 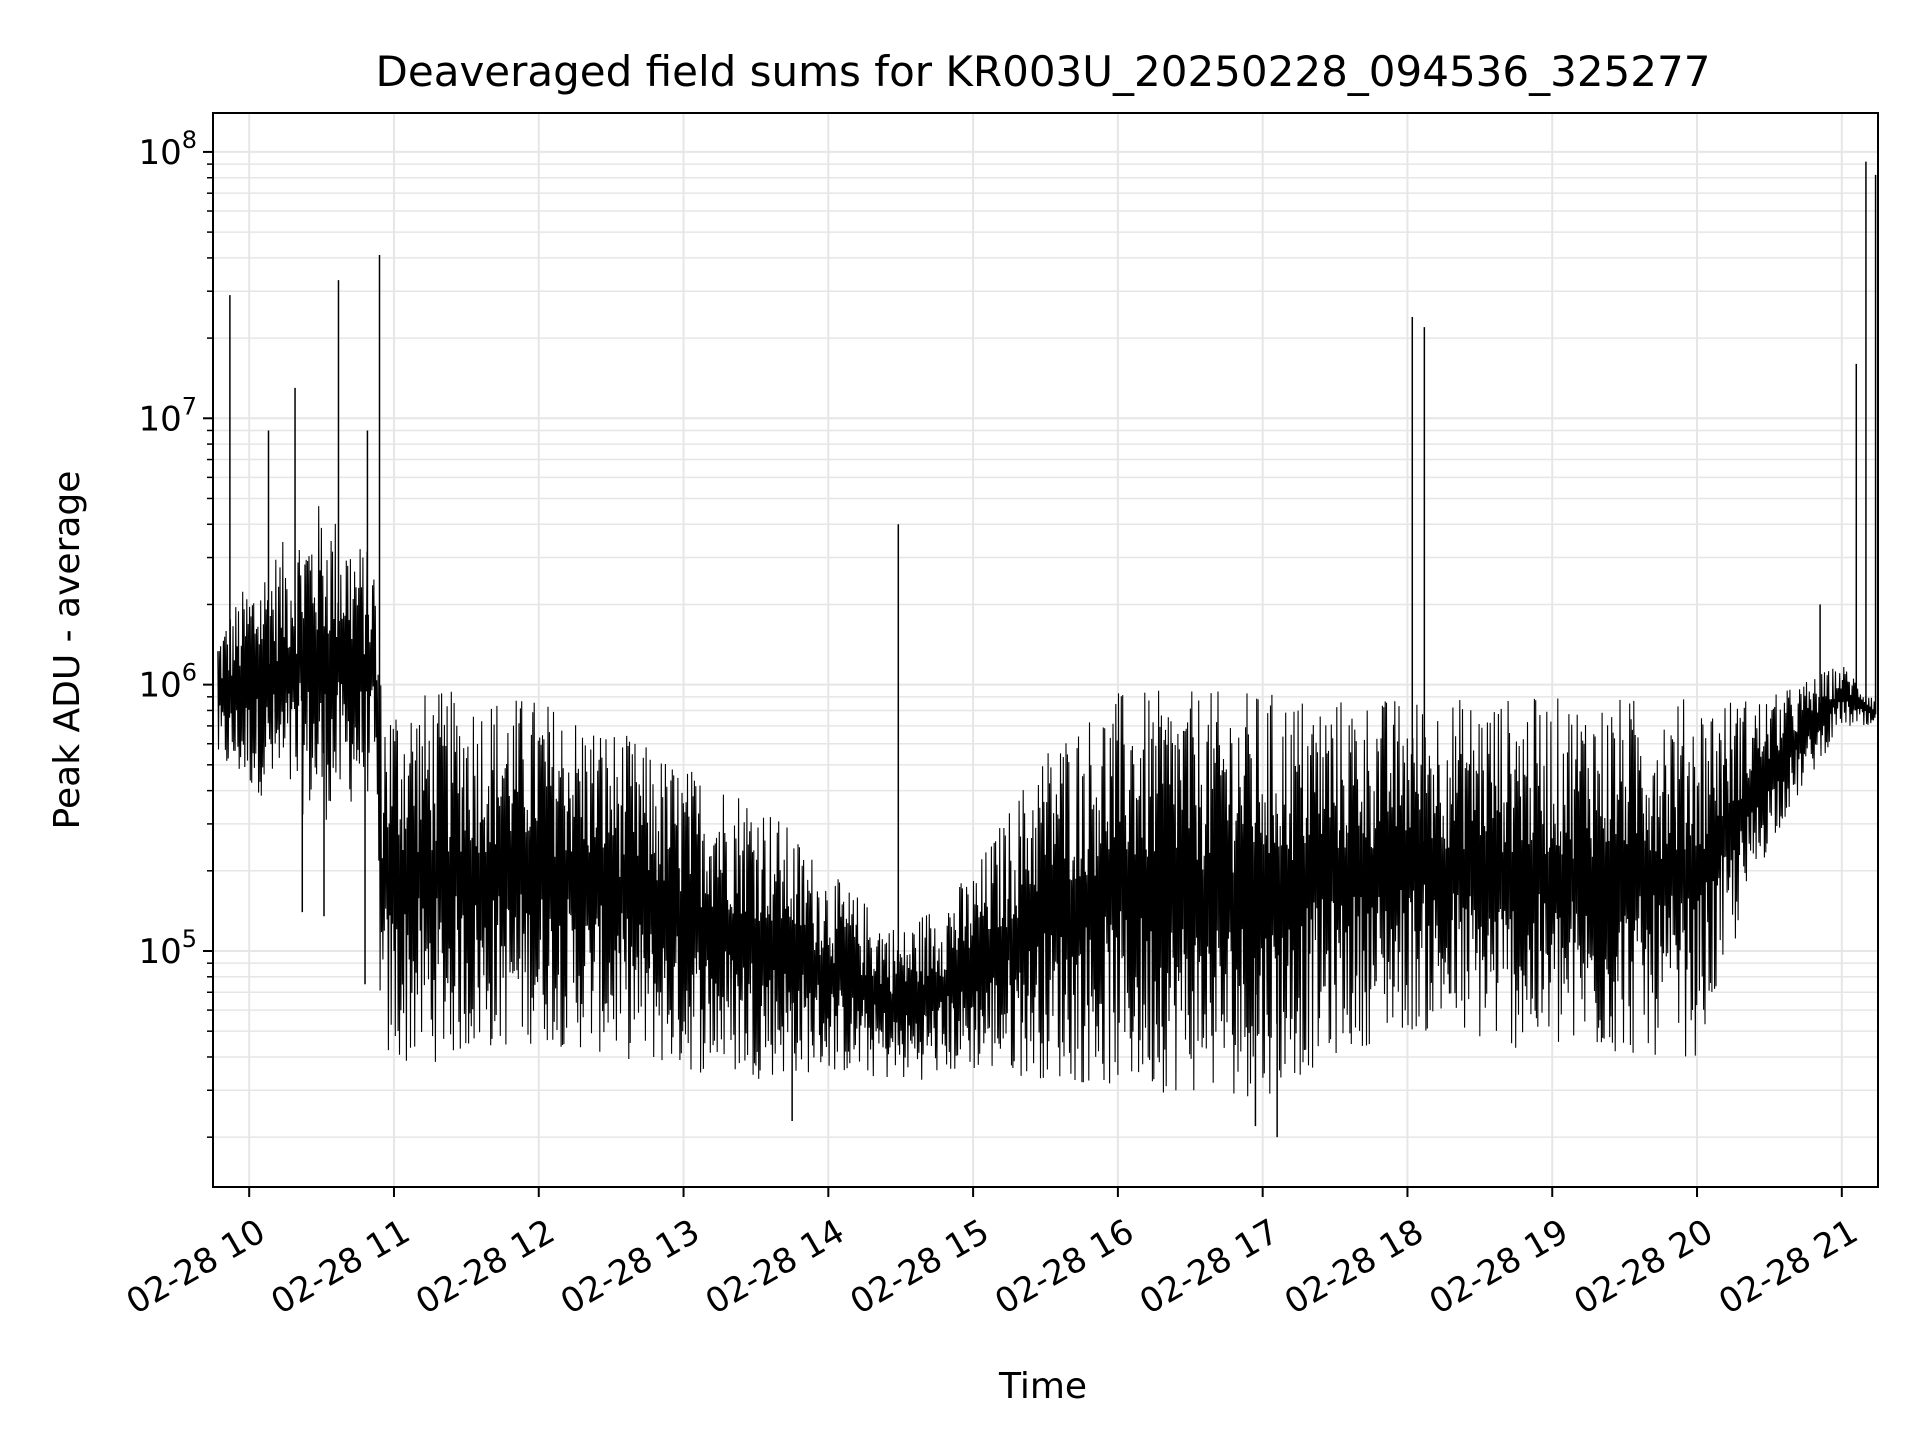 I want to click on y-tick-label: 10⁸, so click(x=167, y=149).